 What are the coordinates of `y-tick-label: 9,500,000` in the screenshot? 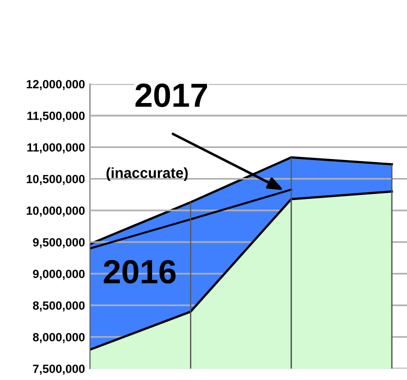 It's located at (58, 243).